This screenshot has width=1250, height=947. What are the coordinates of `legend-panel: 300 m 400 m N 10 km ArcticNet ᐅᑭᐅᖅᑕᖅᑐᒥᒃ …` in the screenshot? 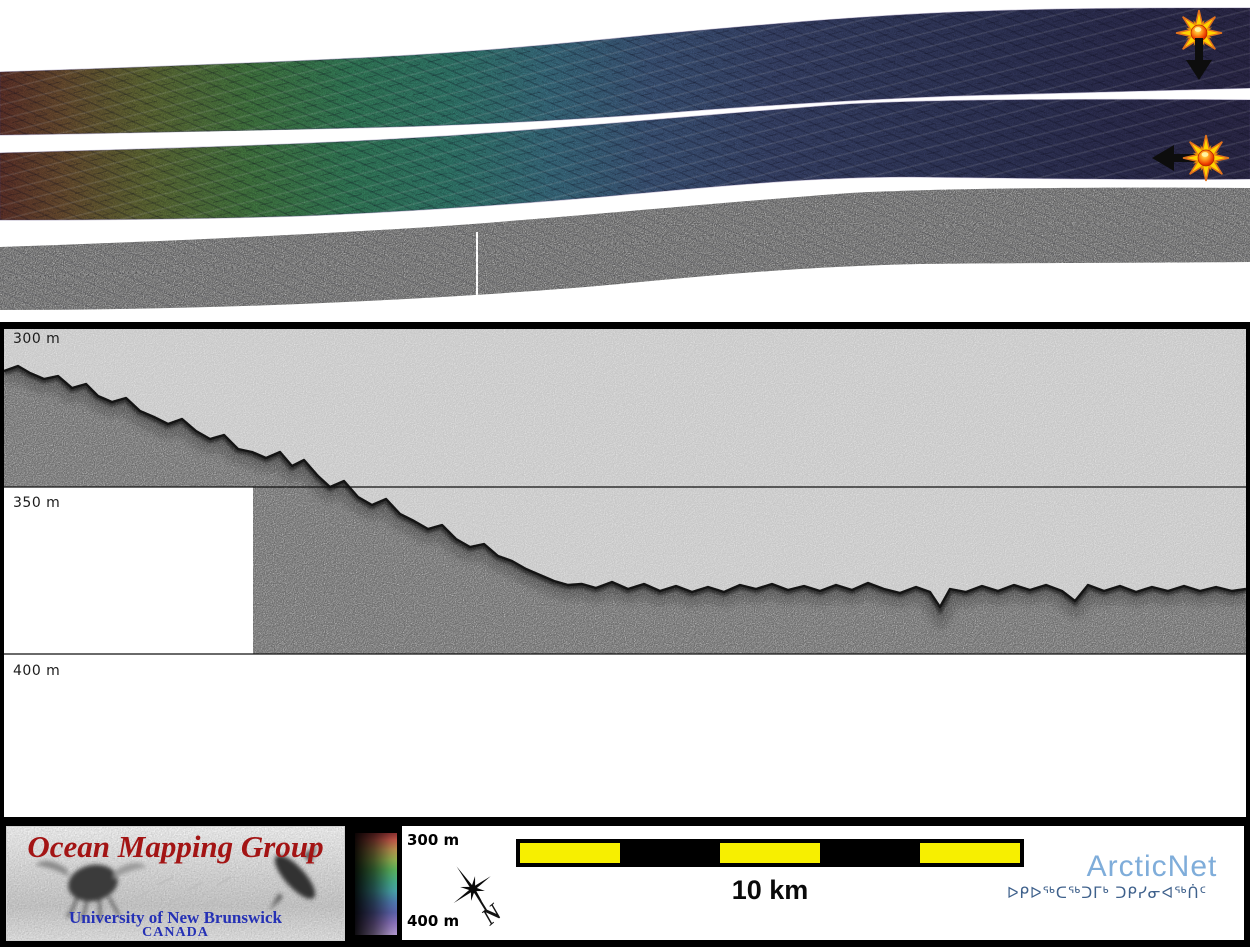 It's located at (823, 883).